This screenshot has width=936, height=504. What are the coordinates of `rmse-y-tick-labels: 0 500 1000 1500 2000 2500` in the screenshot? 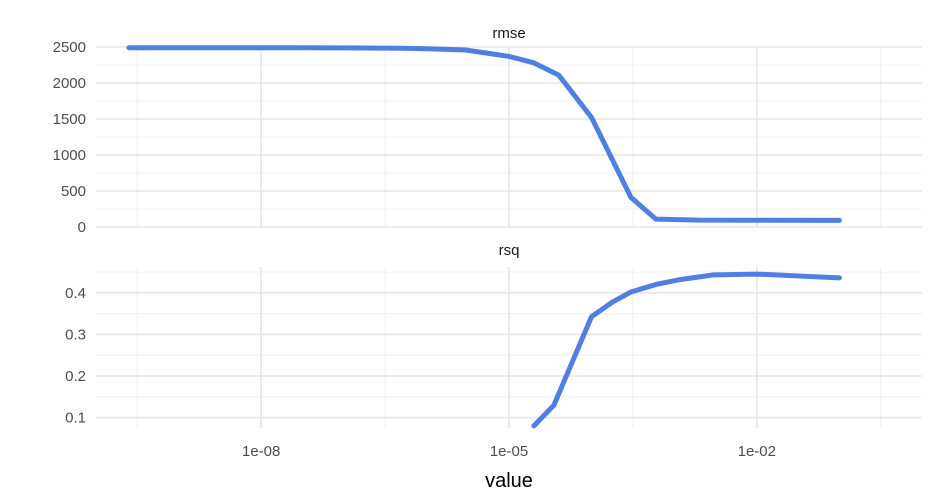 It's located at (69, 137).